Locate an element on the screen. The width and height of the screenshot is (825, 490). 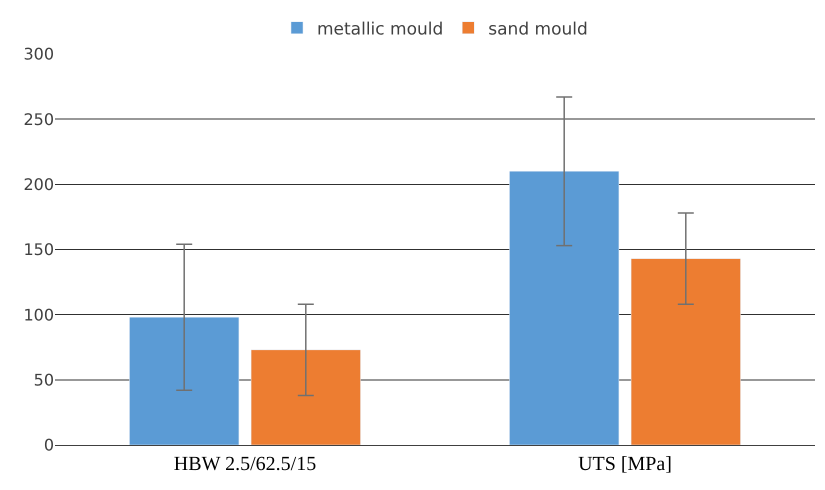
legend-label: sand mould is located at coordinates (538, 29).